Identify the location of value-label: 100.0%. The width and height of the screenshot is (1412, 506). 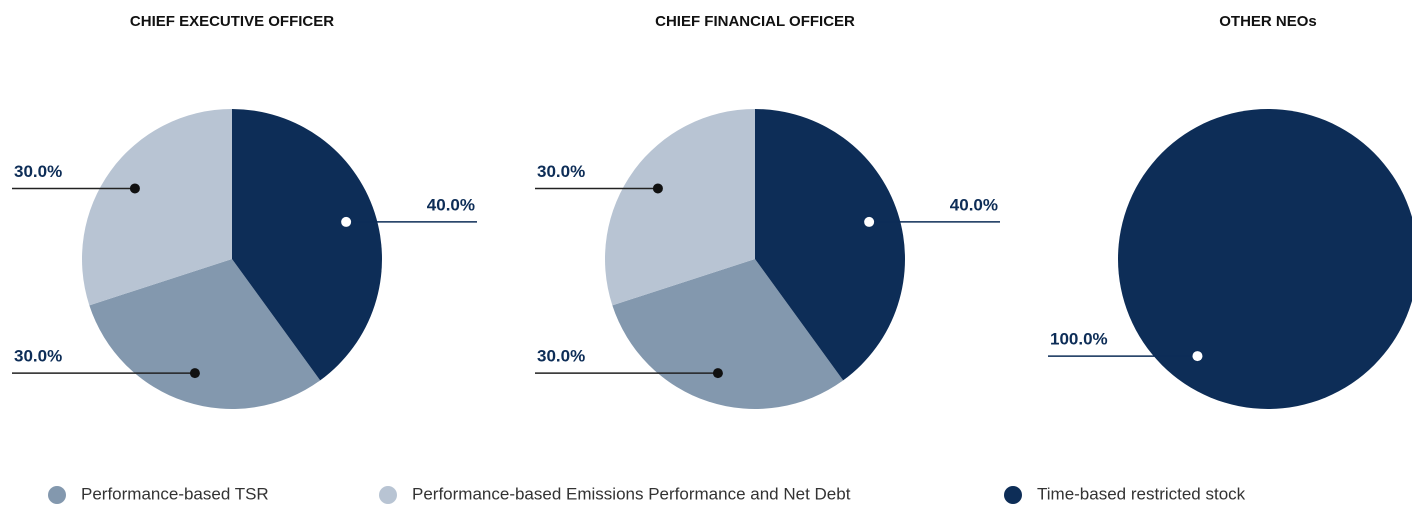
(1079, 339).